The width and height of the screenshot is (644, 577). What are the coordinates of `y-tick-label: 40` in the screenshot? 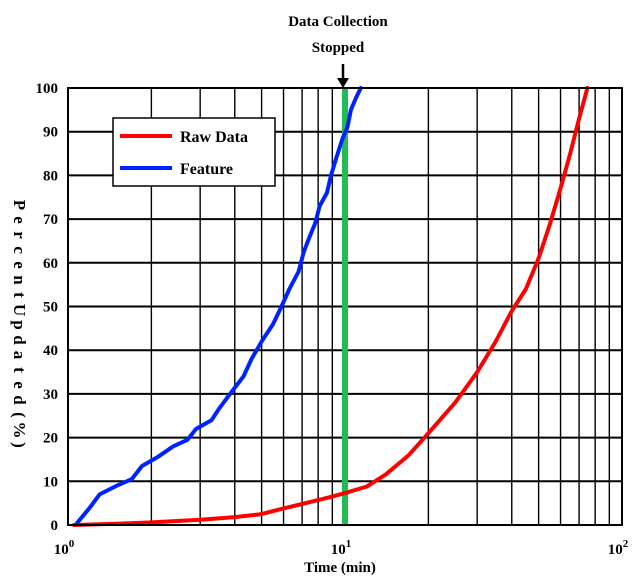 It's located at (50, 351).